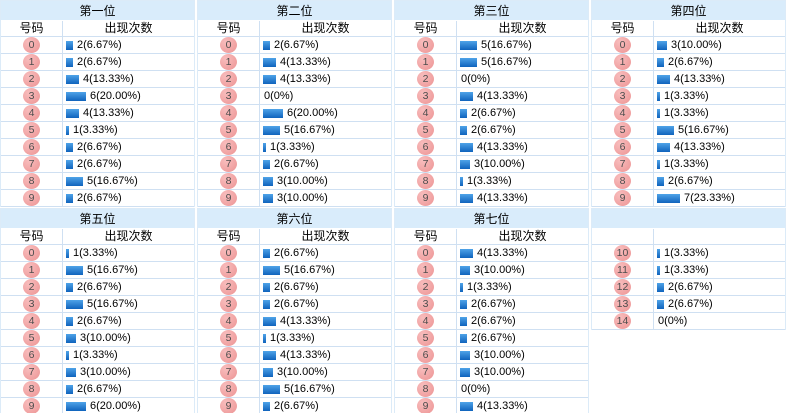  I want to click on table-row: 0 1(3.33%), so click(97, 253).